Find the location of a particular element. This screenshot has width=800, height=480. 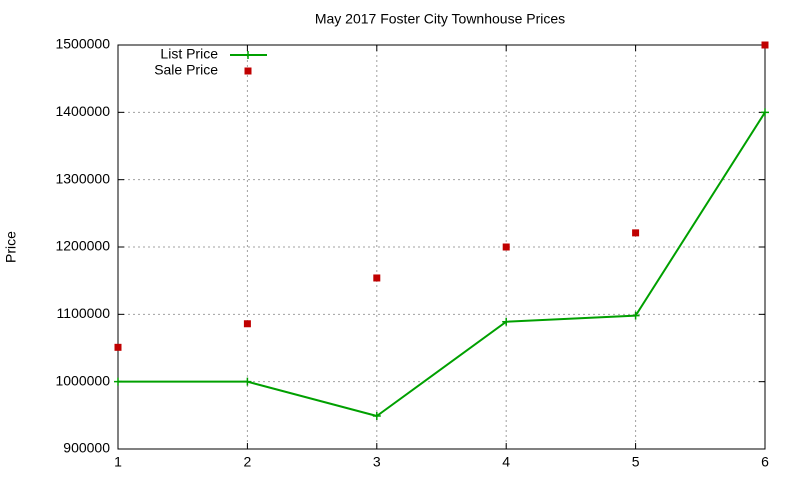

y-tick-label: 1100000 is located at coordinates (84, 313).